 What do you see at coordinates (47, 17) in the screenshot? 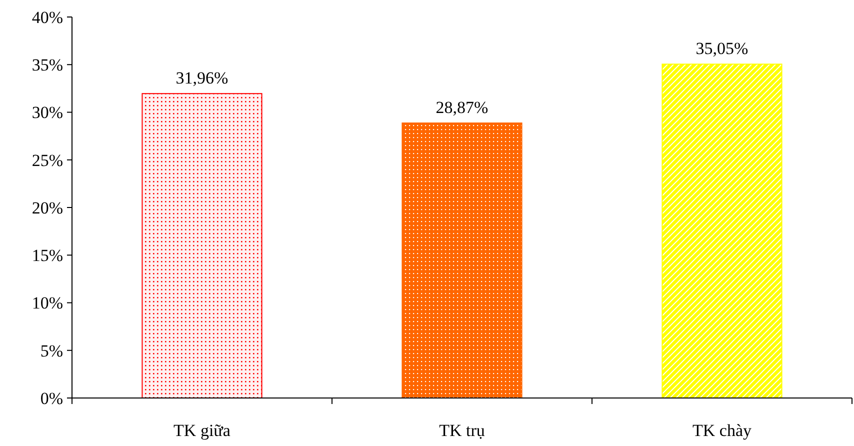
I see `y-tick-label: 40%` at bounding box center [47, 17].